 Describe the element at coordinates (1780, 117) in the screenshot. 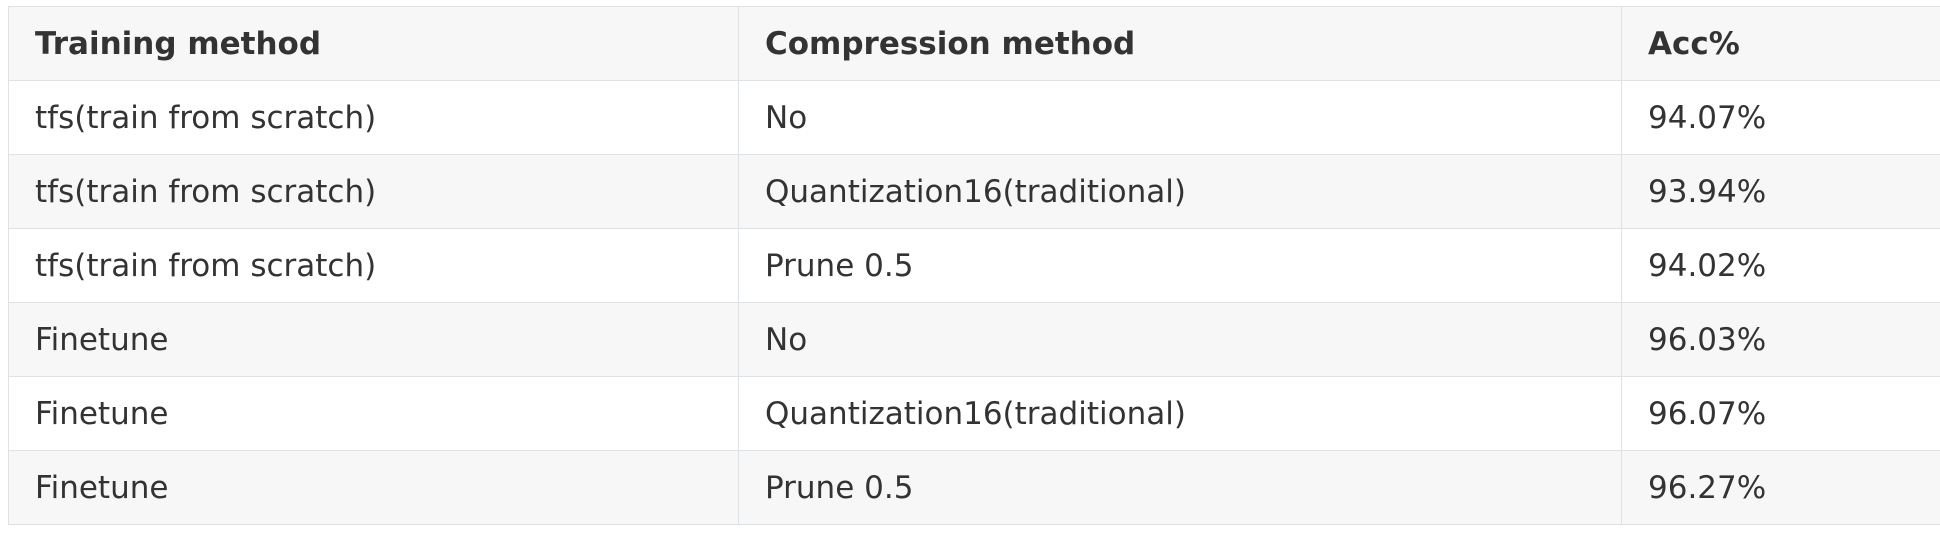

I see `cell-accuracy: 94.07%` at that location.